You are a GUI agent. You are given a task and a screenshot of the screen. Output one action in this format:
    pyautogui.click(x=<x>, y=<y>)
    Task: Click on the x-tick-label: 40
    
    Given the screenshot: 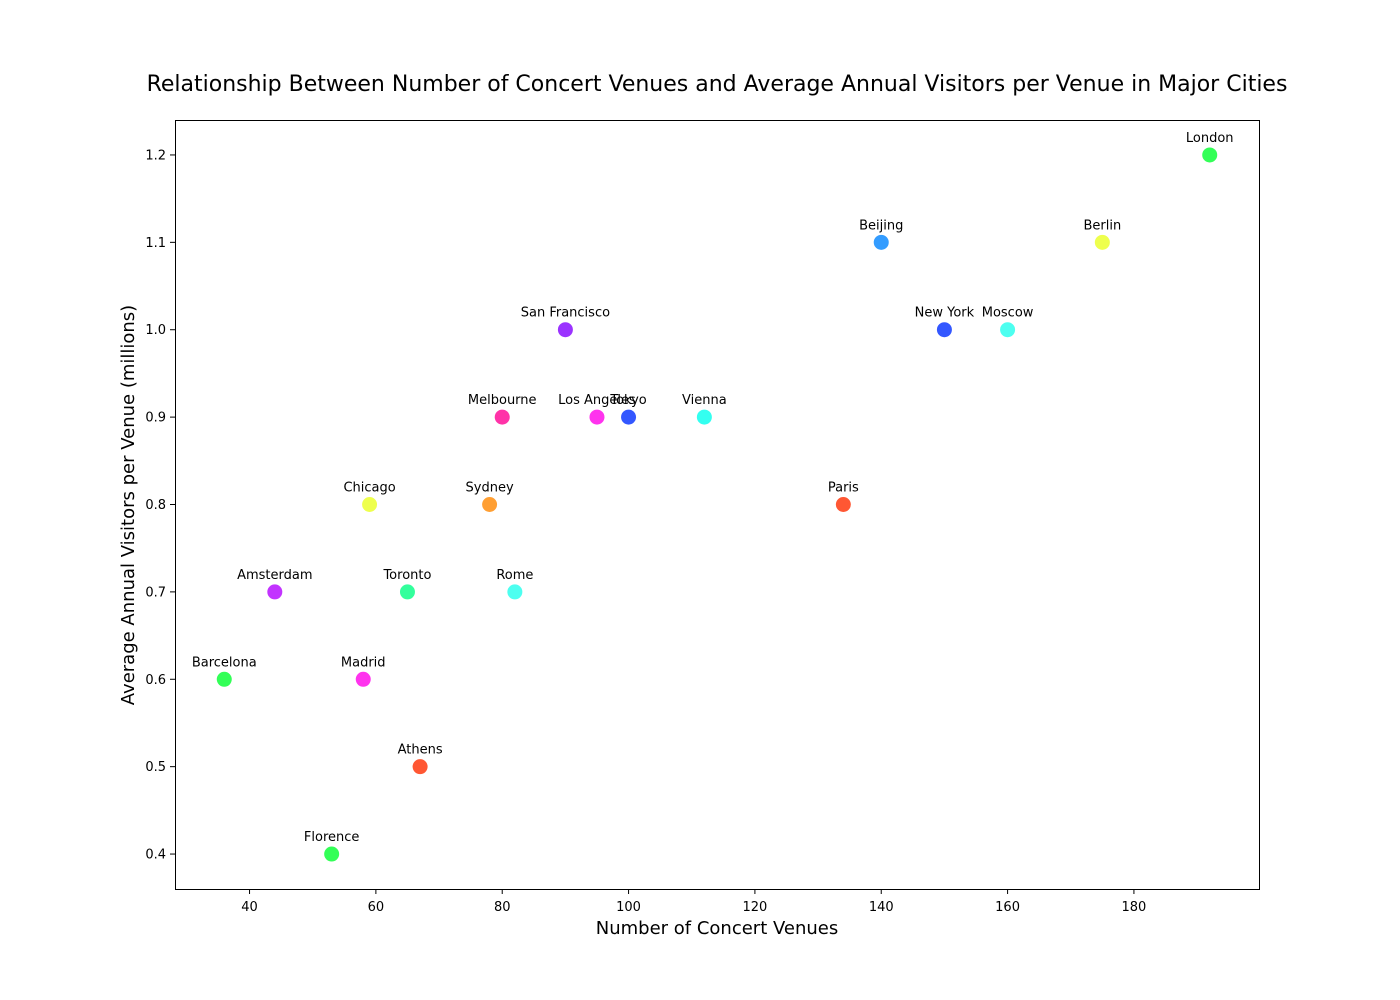 What is the action you would take?
    pyautogui.click(x=249, y=907)
    